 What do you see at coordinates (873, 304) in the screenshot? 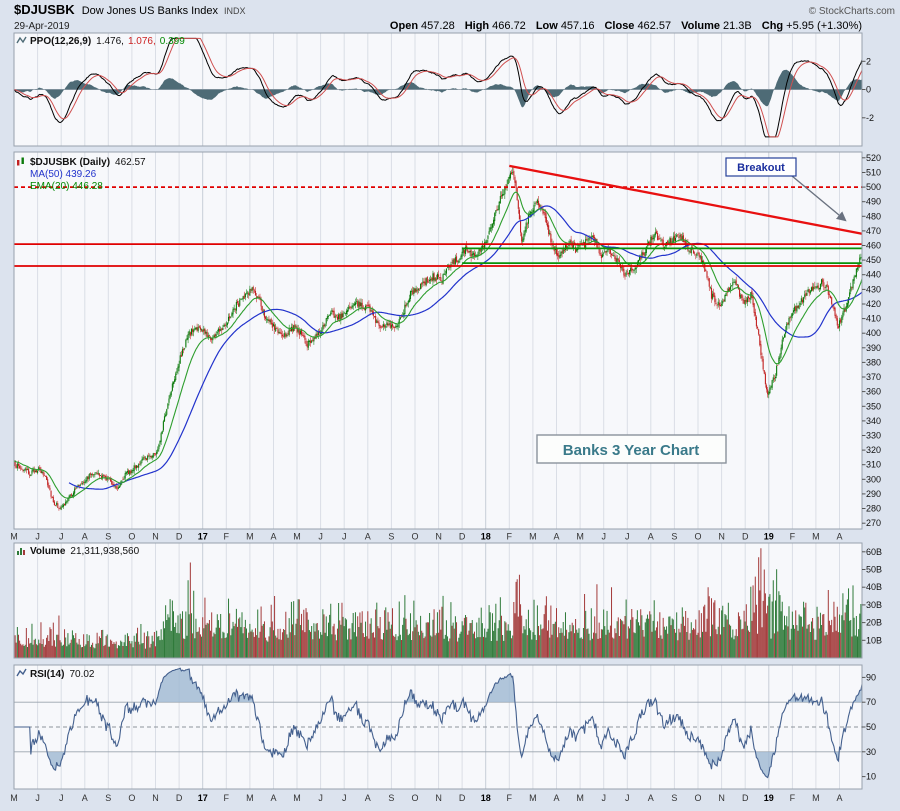
I see `axis-tick-label: 420` at bounding box center [873, 304].